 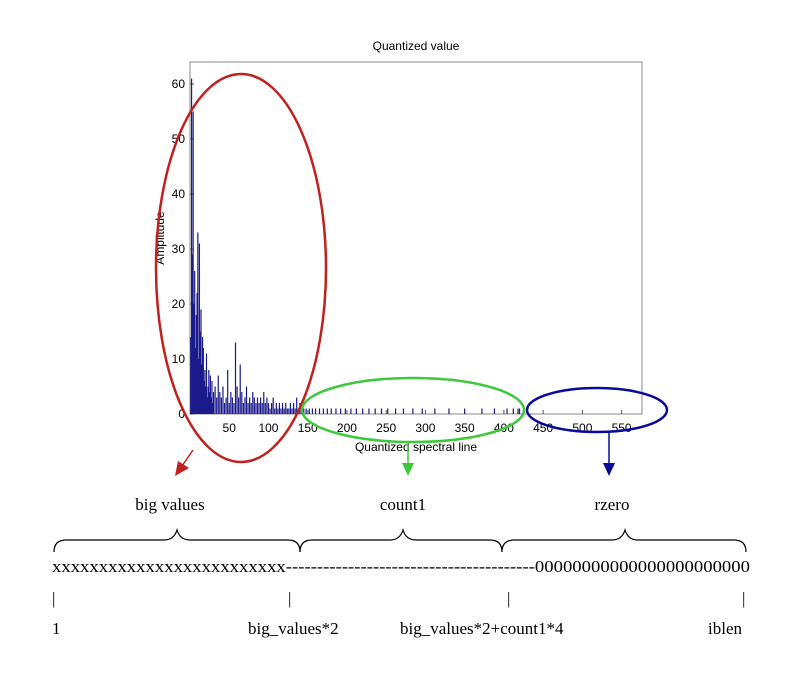 I want to click on big-values-label: big values, so click(x=169, y=504).